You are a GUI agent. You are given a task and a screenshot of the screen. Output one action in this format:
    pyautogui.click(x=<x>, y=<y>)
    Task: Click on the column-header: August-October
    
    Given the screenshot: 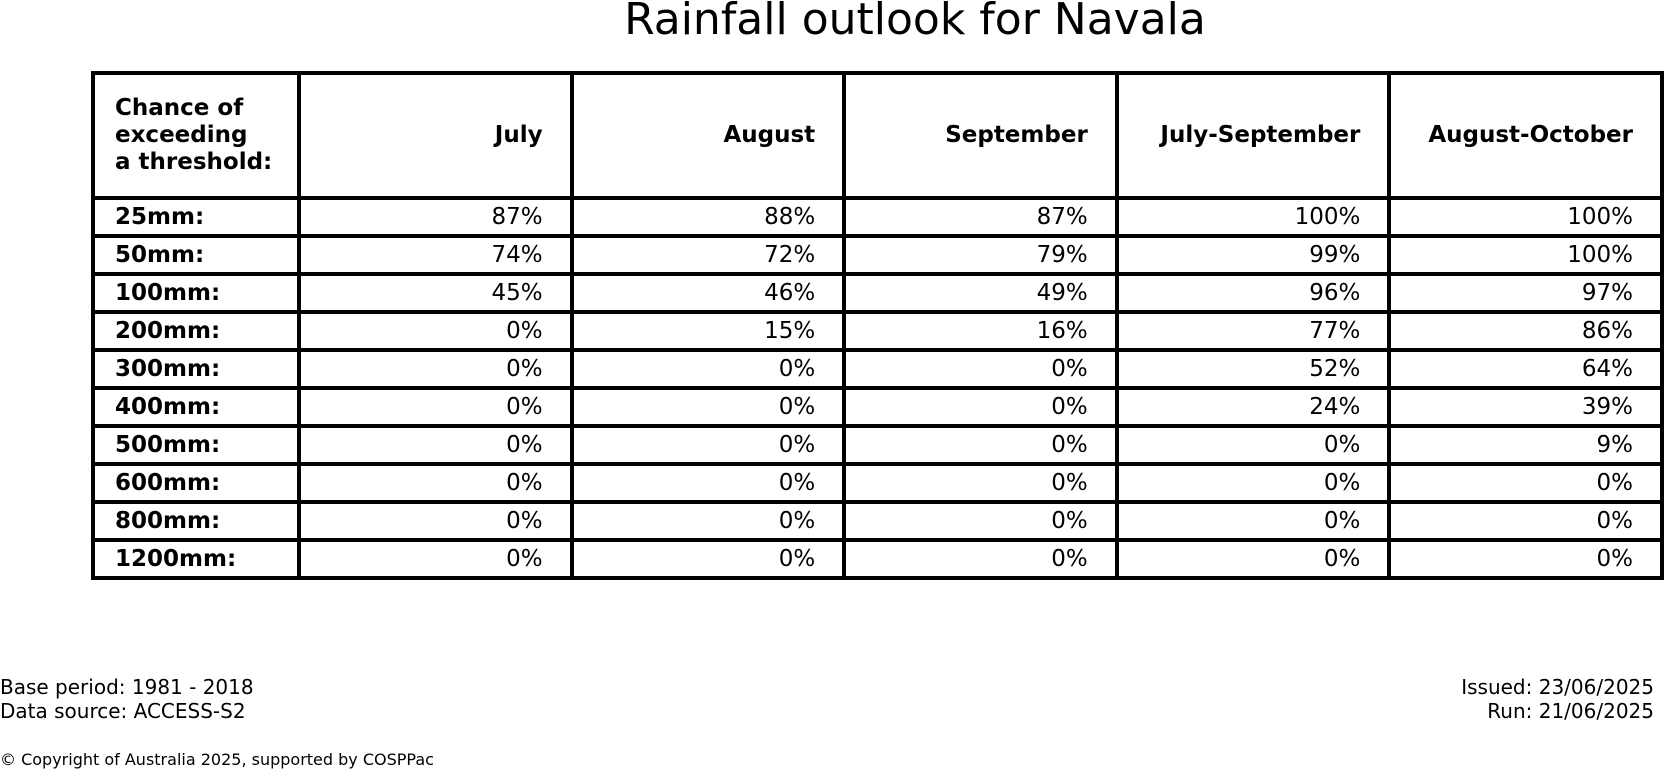 What is the action you would take?
    pyautogui.click(x=1525, y=135)
    